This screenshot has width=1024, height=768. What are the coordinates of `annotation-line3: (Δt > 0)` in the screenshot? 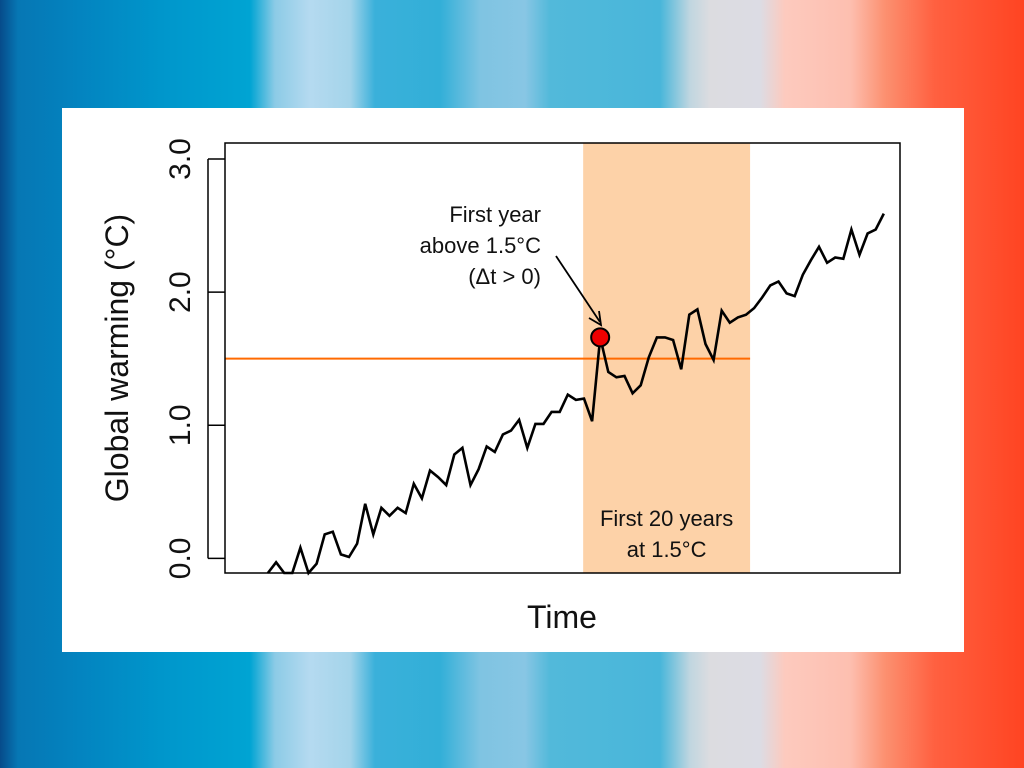 It's located at (504, 276).